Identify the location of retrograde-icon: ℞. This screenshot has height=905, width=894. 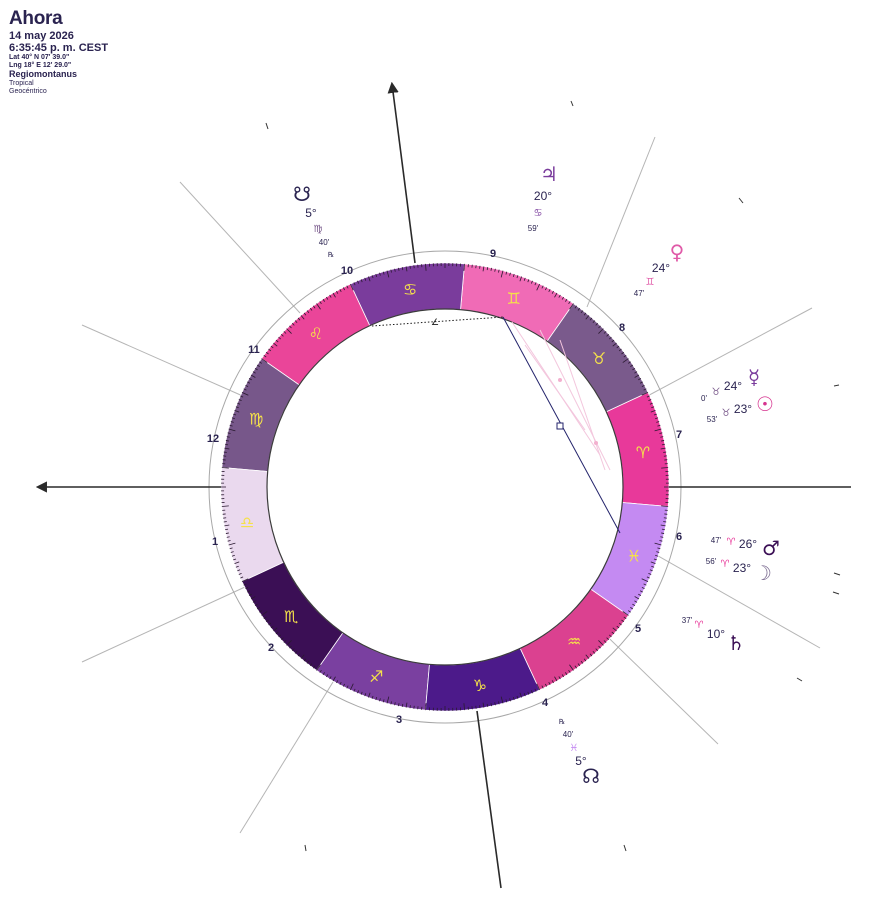
(562, 722).